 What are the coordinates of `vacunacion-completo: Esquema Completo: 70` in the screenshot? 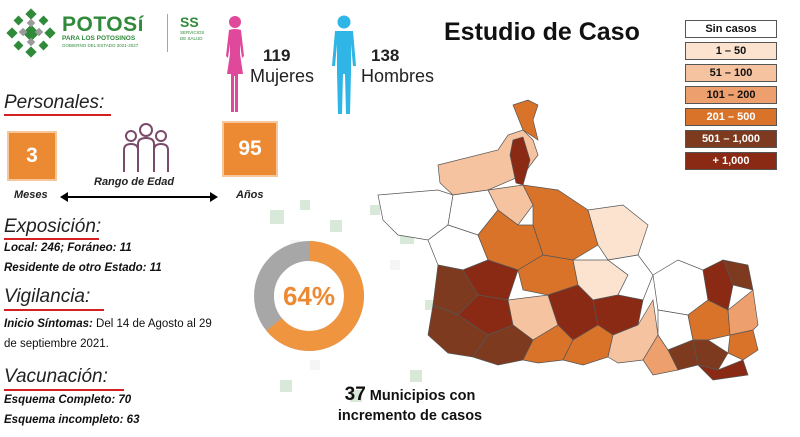 It's located at (68, 400).